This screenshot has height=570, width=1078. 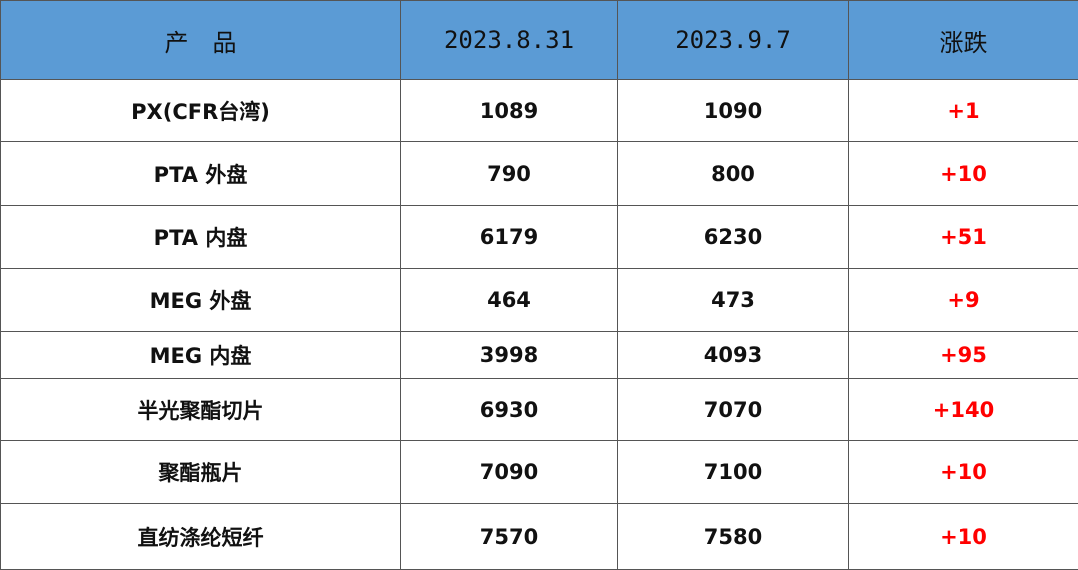 I want to click on table-cell: PTA 外盘, so click(x=201, y=174).